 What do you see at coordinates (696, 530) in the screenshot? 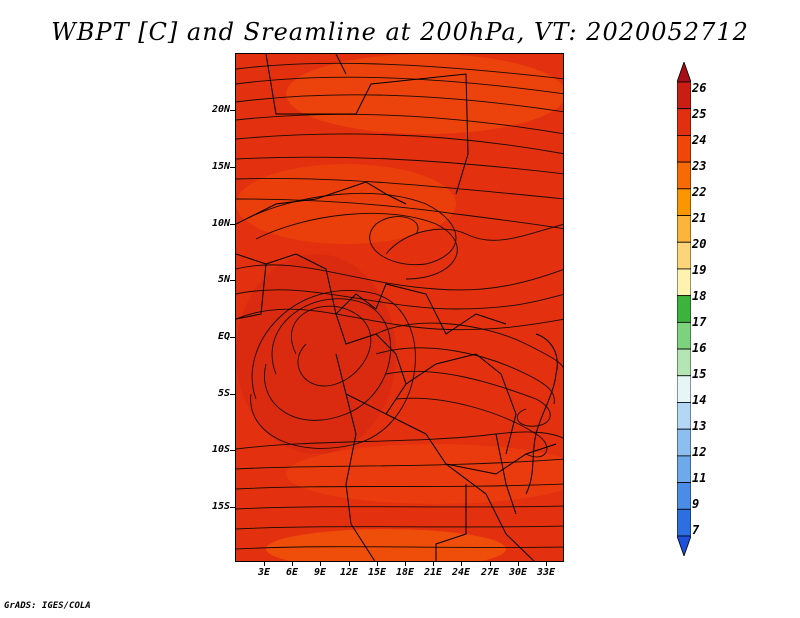
I see `colorbar-label: 7` at bounding box center [696, 530].